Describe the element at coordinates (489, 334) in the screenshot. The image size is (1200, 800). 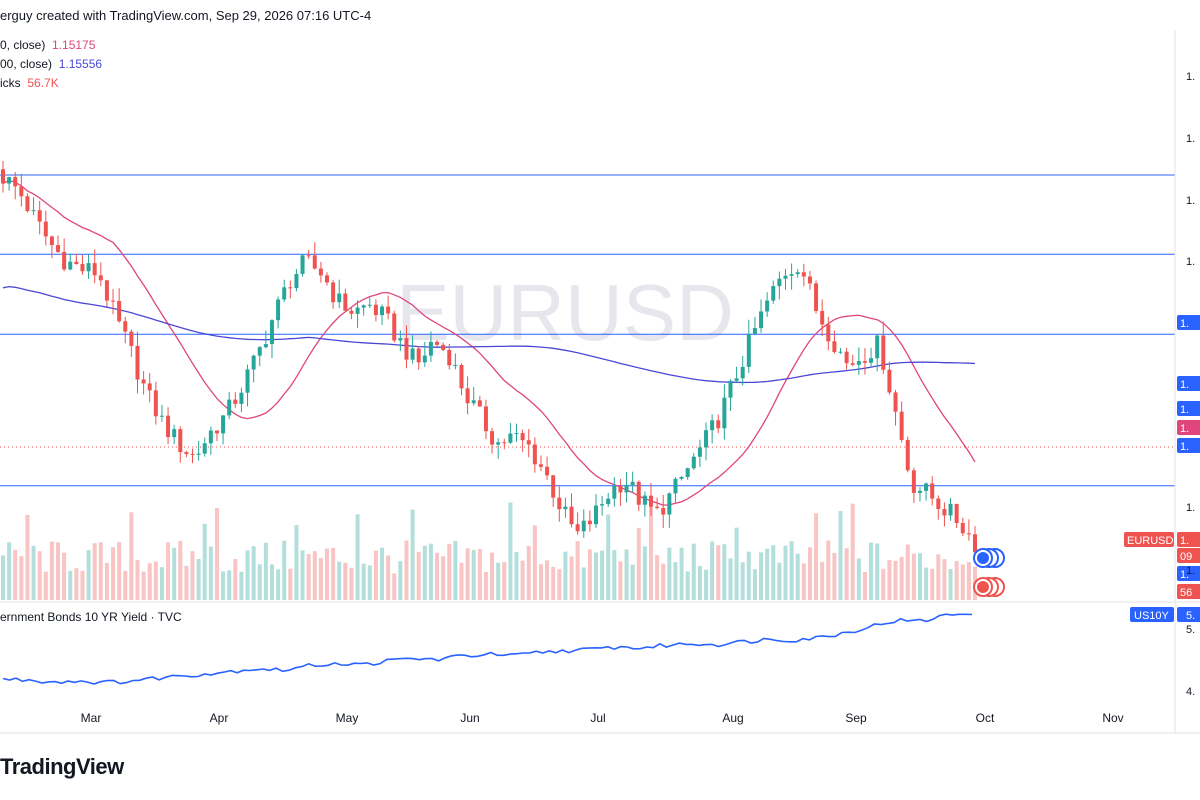
I see `ma200-line` at that location.